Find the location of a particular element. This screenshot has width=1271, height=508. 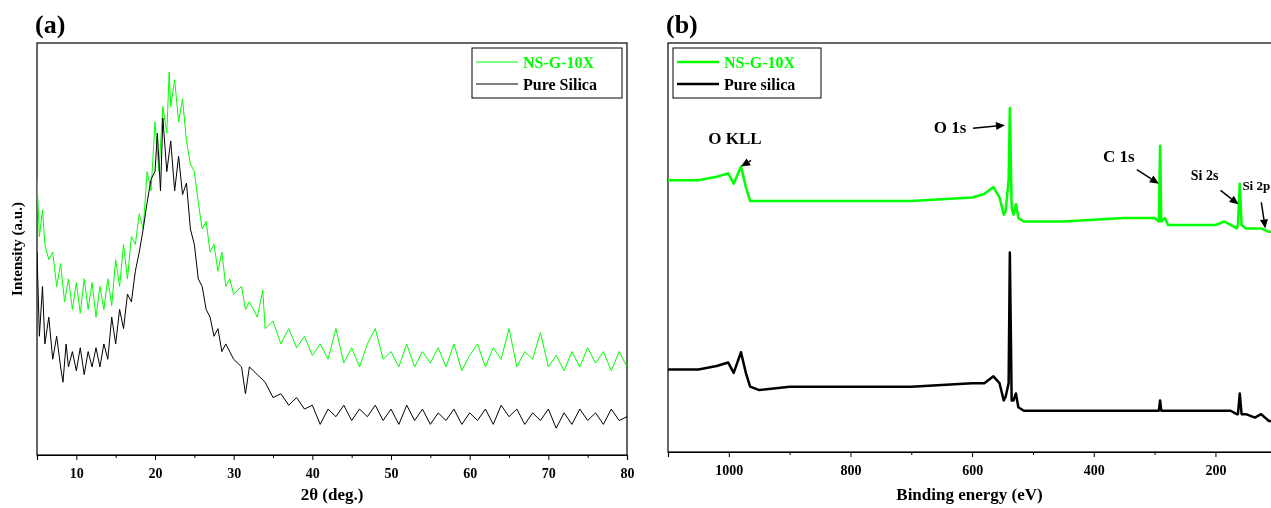

annotation: O 1s is located at coordinates (950, 128).